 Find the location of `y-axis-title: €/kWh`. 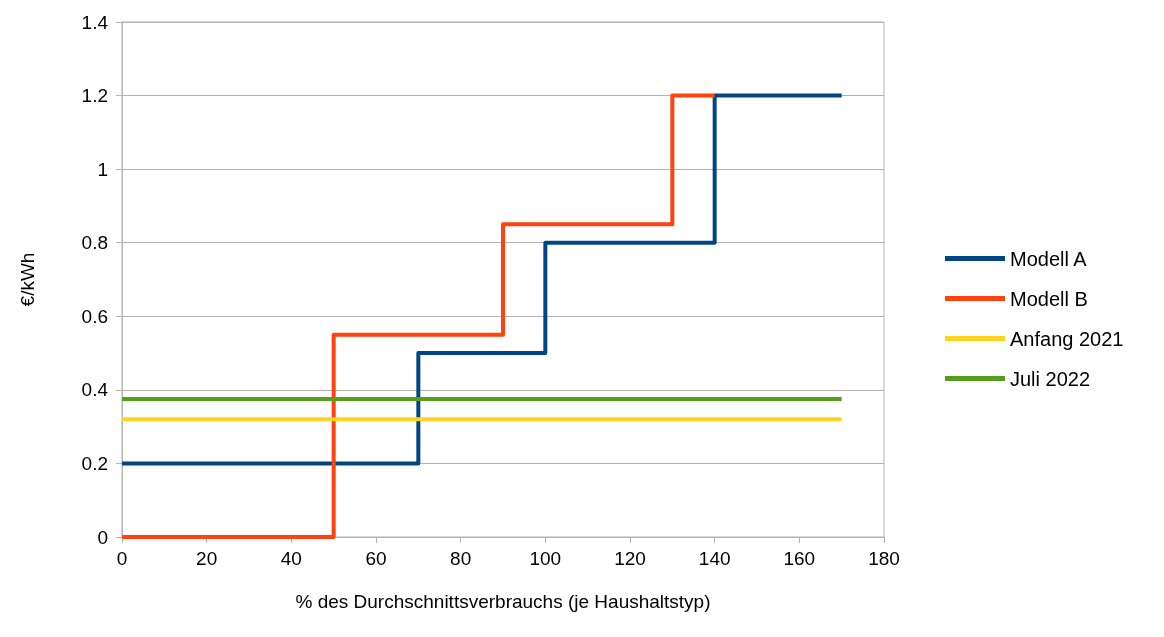

y-axis-title: €/kWh is located at coordinates (27, 279).